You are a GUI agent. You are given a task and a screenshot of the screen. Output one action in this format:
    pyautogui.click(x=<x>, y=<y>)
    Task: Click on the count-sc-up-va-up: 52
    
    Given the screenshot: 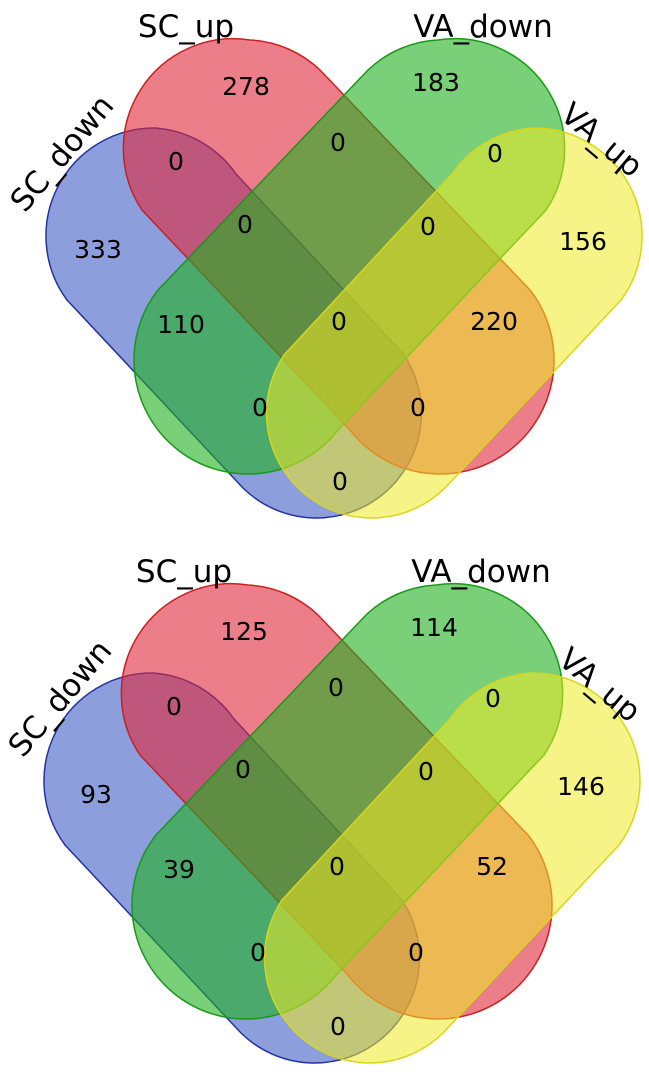 What is the action you would take?
    pyautogui.click(x=492, y=866)
    